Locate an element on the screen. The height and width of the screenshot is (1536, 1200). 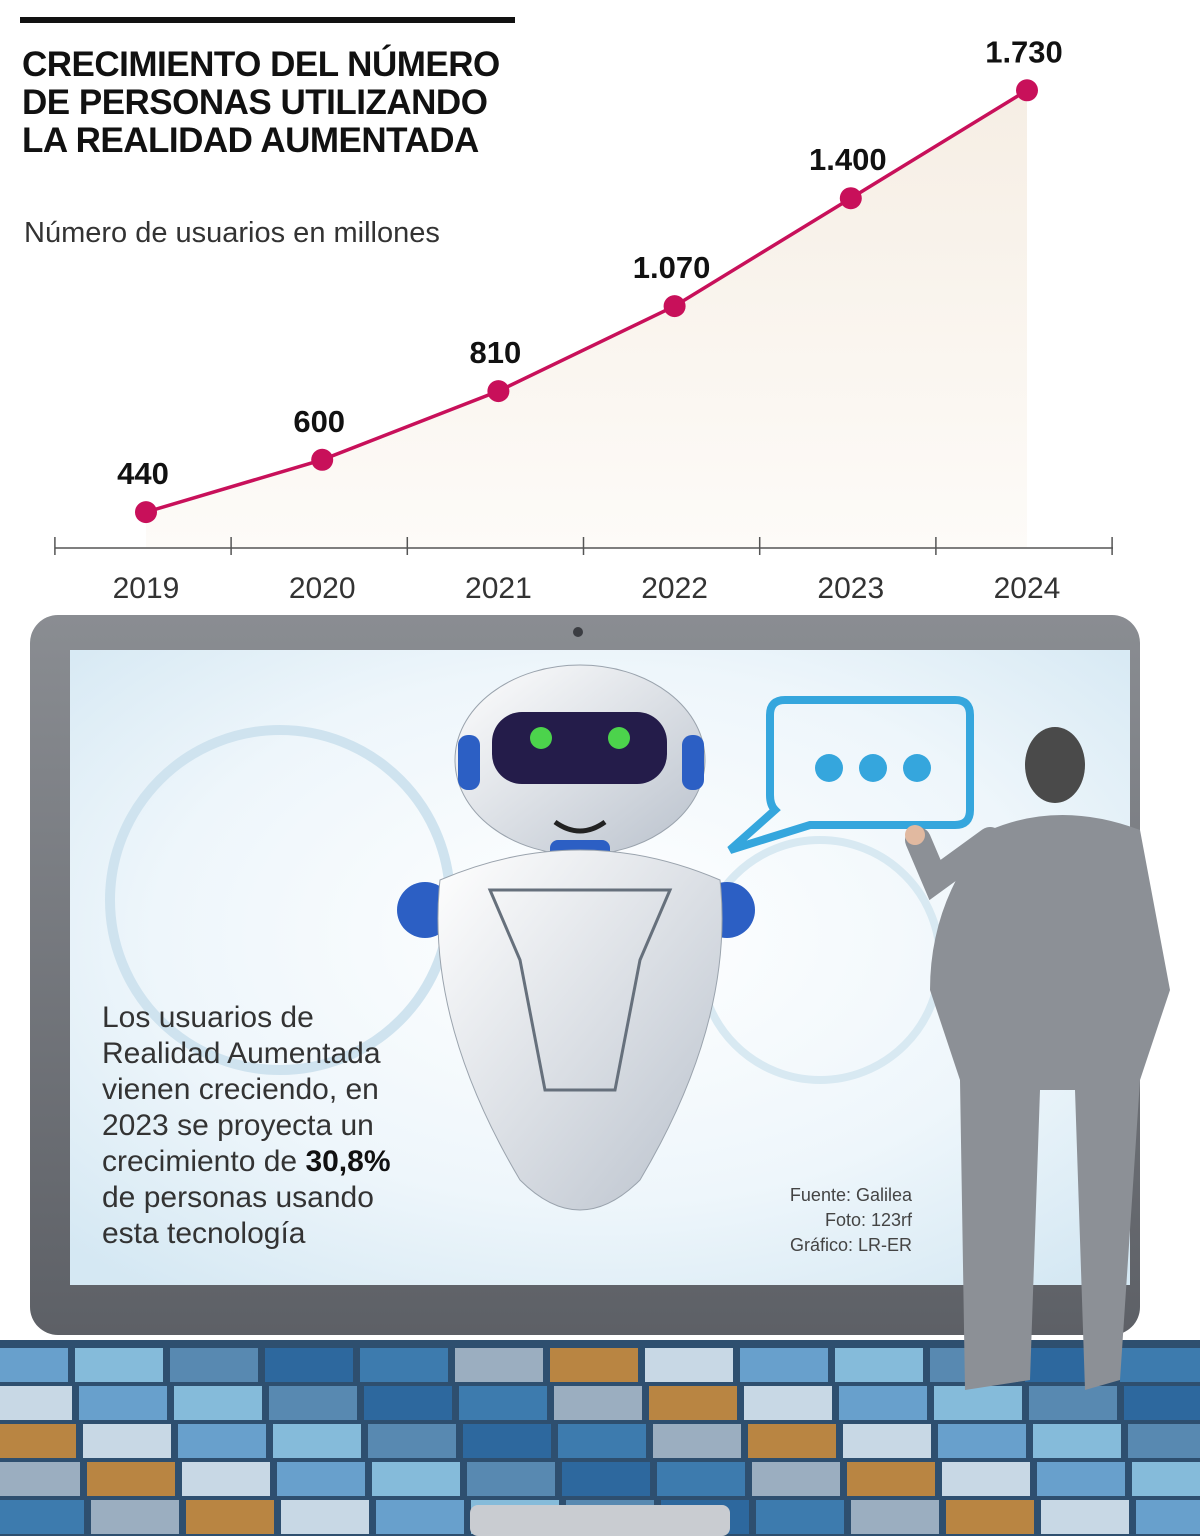
x-tick-label: 2021 is located at coordinates (498, 588).